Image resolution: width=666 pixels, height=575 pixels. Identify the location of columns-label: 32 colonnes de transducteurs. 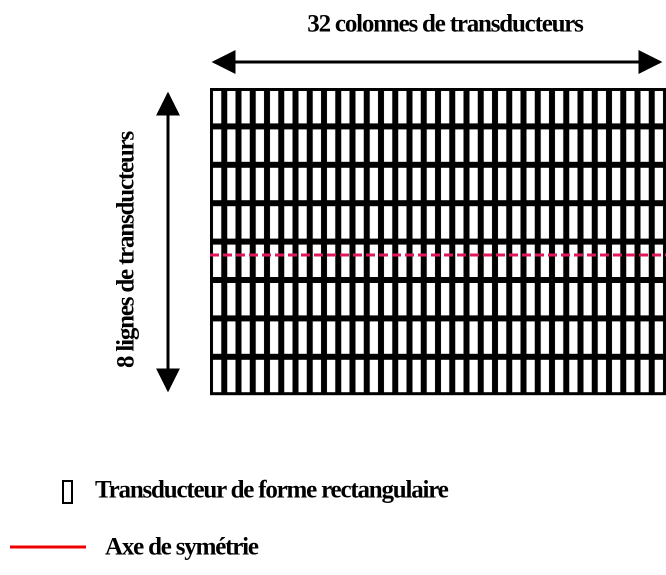
(445, 24).